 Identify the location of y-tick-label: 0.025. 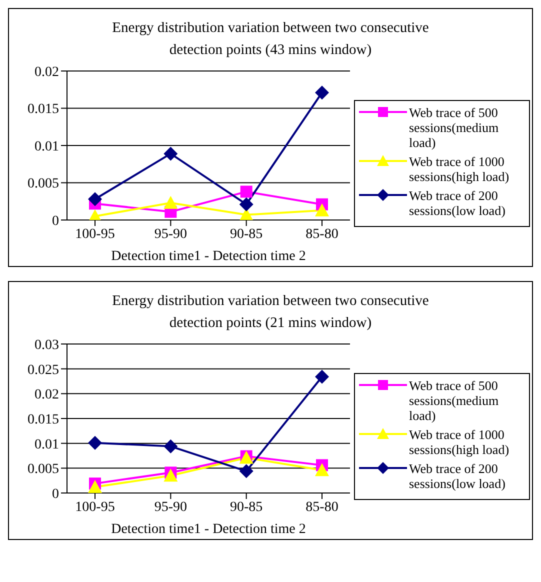
(43, 370).